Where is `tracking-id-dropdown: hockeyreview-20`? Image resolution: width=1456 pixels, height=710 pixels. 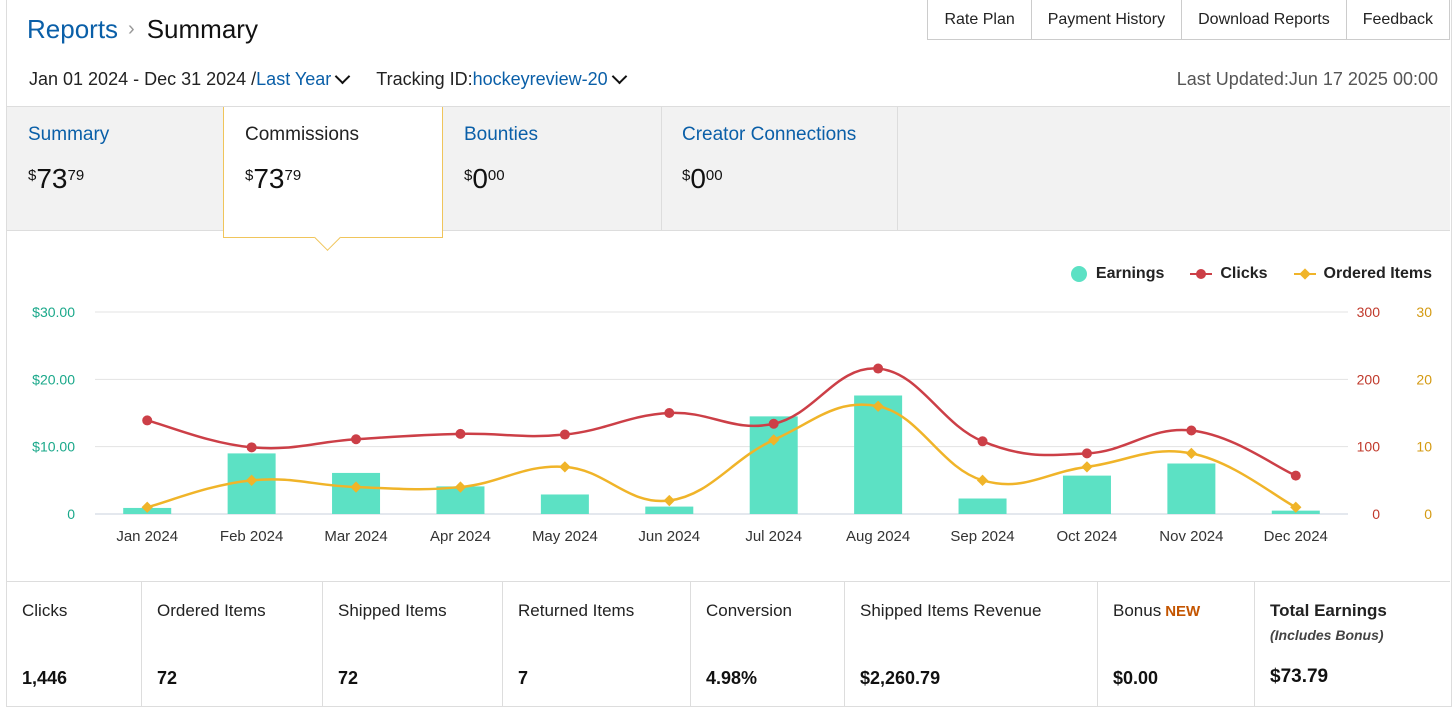
tracking-id-dropdown: hockeyreview-20 is located at coordinates (540, 79).